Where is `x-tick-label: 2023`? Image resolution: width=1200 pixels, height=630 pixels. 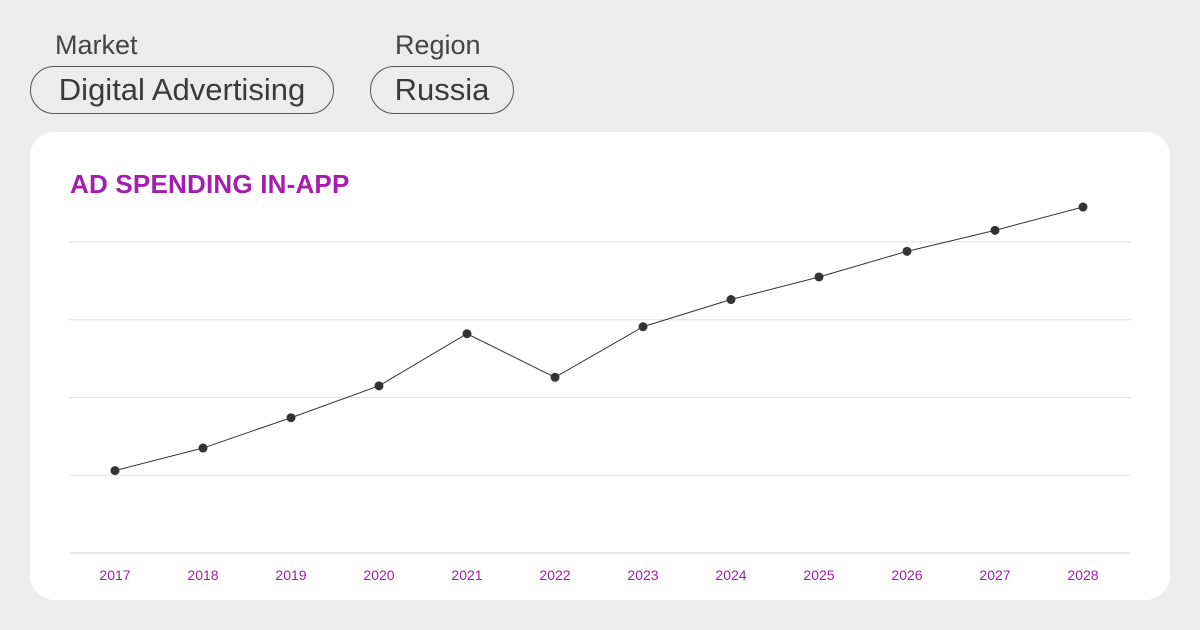
x-tick-label: 2023 is located at coordinates (642, 575).